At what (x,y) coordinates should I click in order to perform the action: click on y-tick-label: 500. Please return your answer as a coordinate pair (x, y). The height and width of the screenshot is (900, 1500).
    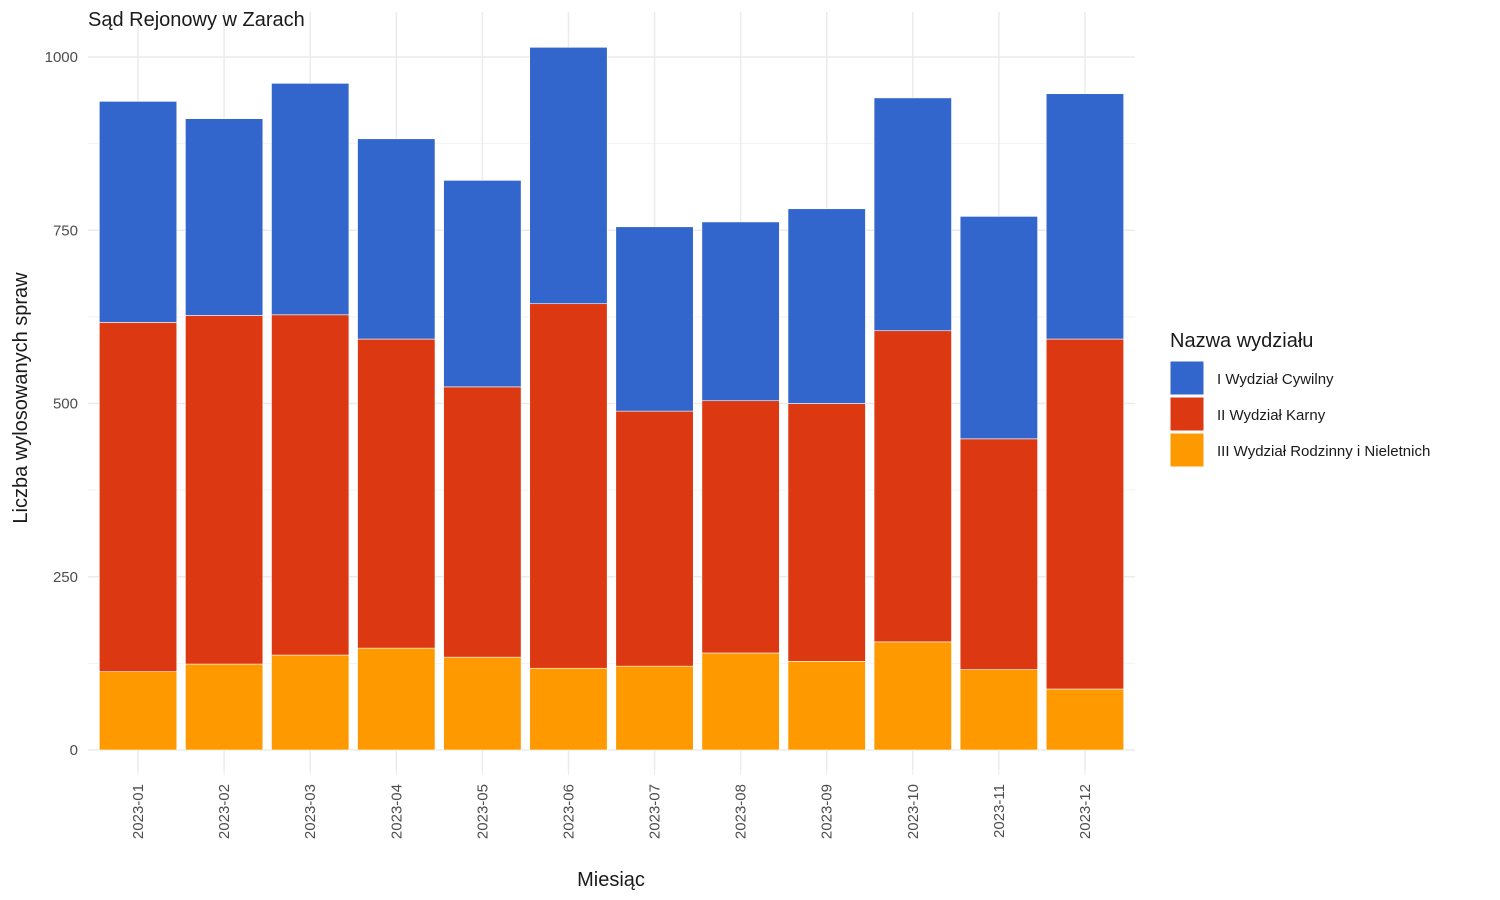
    Looking at the image, I should click on (65, 404).